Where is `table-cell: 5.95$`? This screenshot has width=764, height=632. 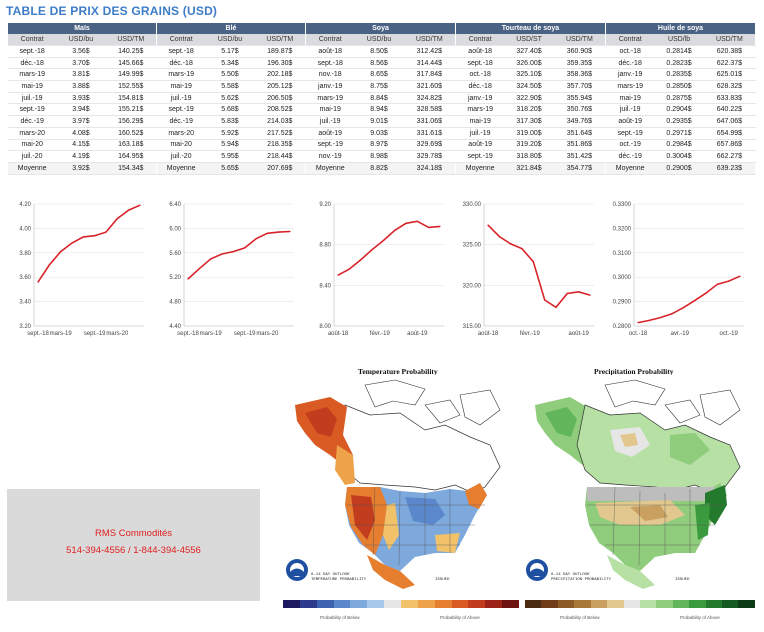 table-cell: 5.95$ is located at coordinates (230, 156).